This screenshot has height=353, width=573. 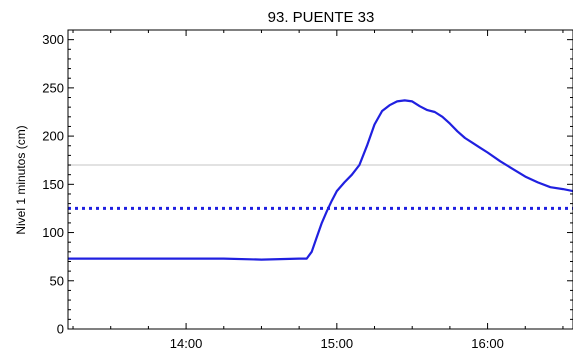 I want to click on y-axis-label: Nivel 1 minutos (cm), so click(x=21, y=179).